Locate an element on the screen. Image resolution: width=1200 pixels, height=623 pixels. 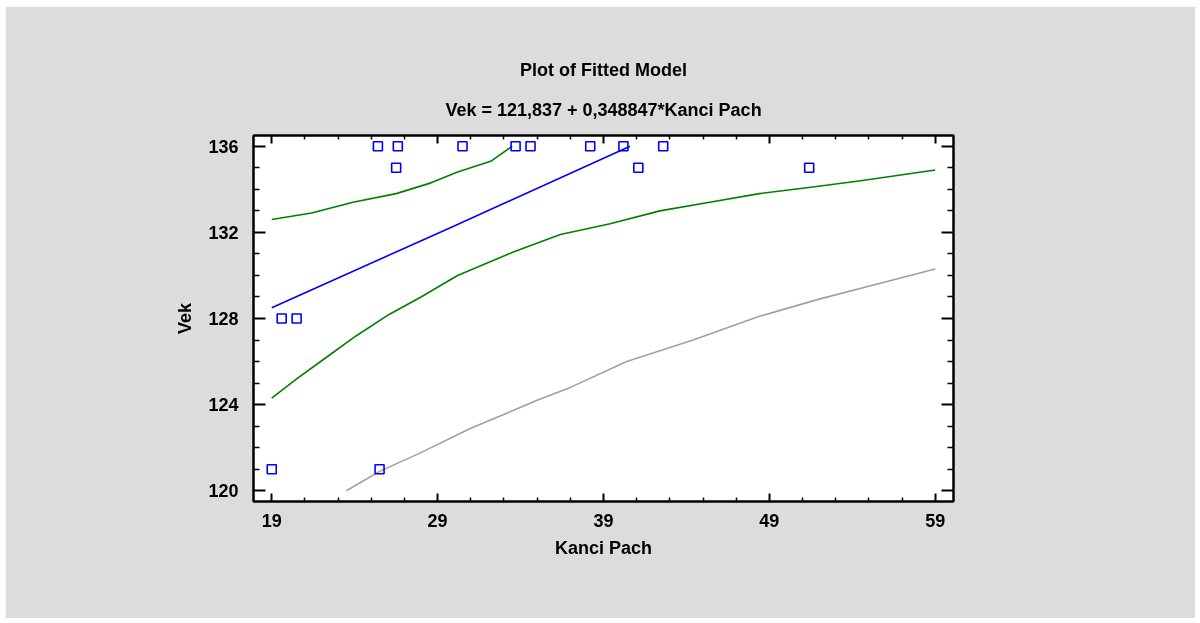
y-tick-label: 124 is located at coordinates (223, 405).